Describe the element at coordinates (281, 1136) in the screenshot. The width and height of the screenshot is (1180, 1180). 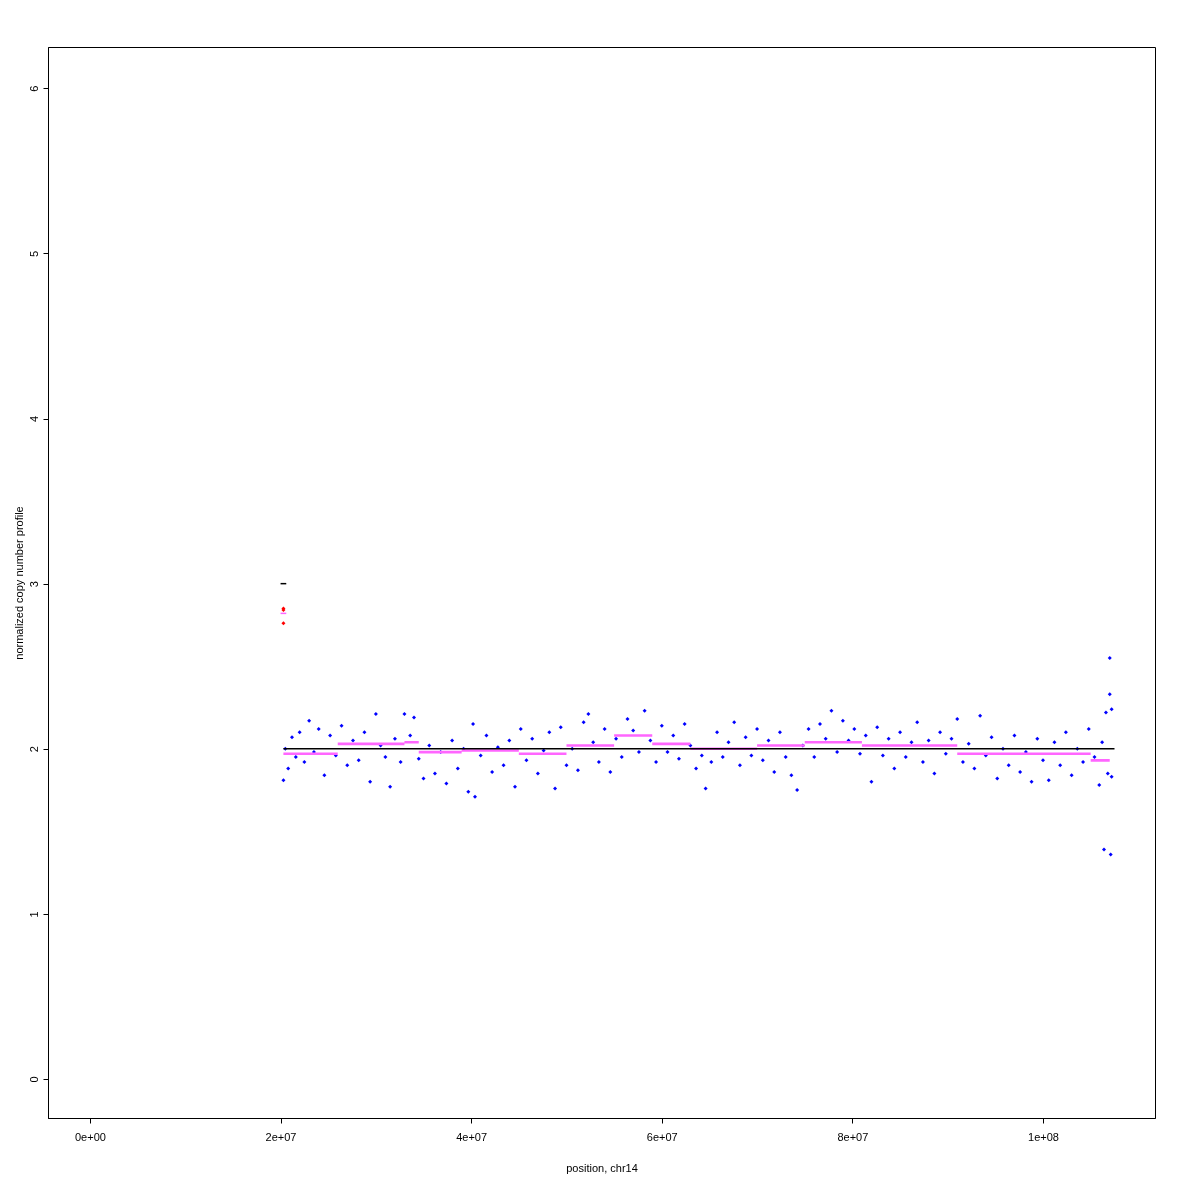
I see `x-tick-label: 2e+07` at that location.